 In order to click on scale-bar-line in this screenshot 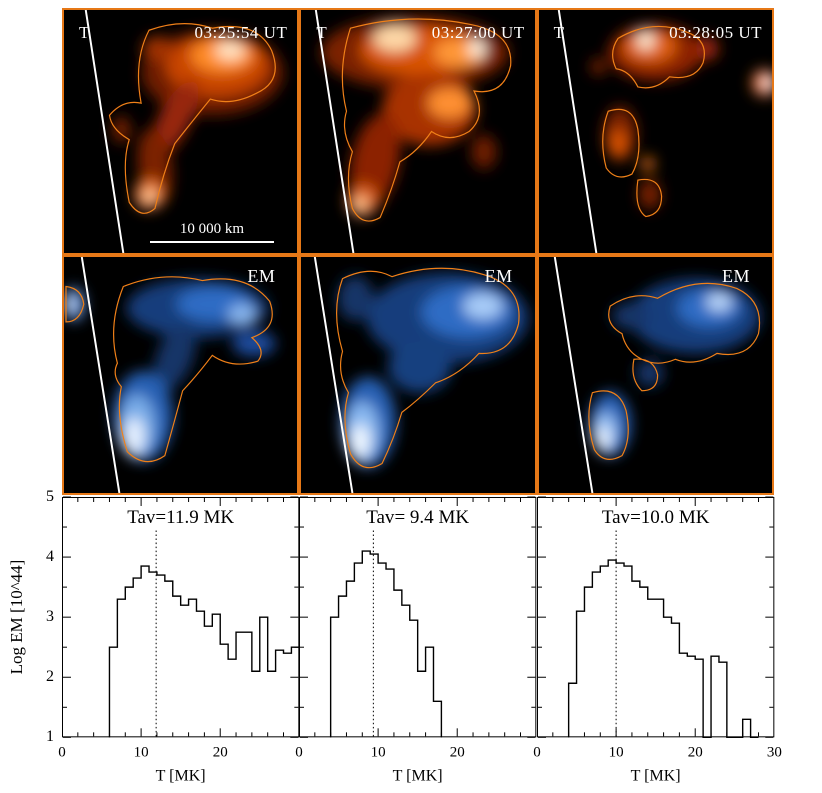, I will do `click(212, 242)`.